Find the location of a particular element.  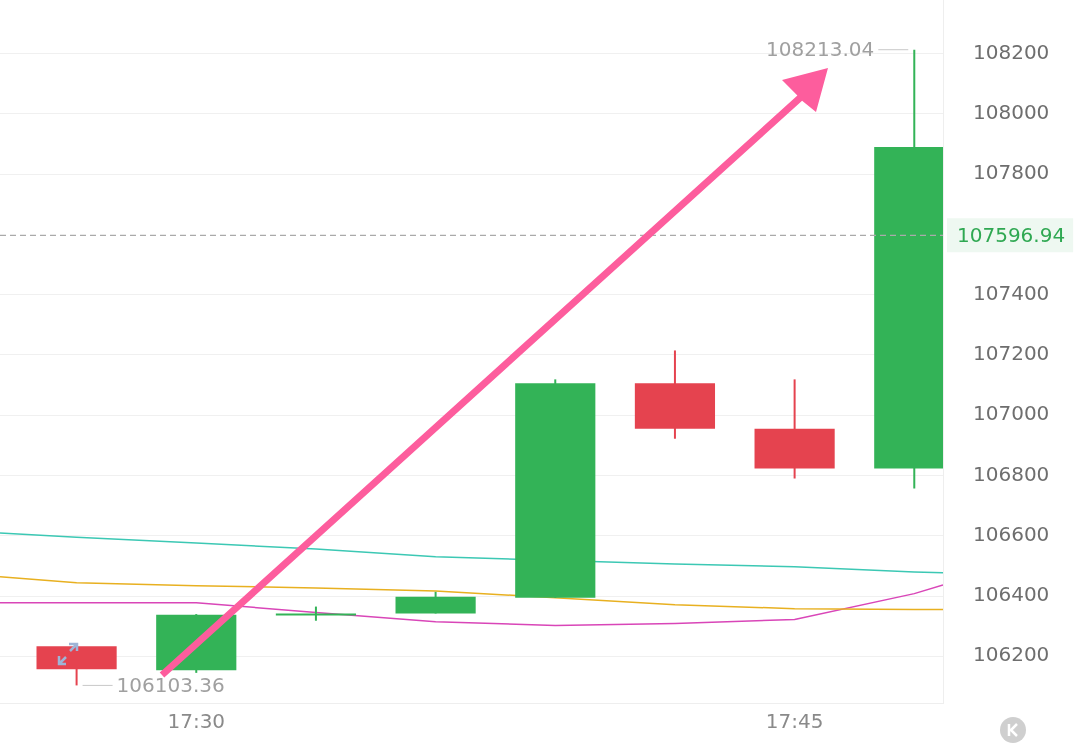

ref-line-label: 107596.94 is located at coordinates (1011, 234).